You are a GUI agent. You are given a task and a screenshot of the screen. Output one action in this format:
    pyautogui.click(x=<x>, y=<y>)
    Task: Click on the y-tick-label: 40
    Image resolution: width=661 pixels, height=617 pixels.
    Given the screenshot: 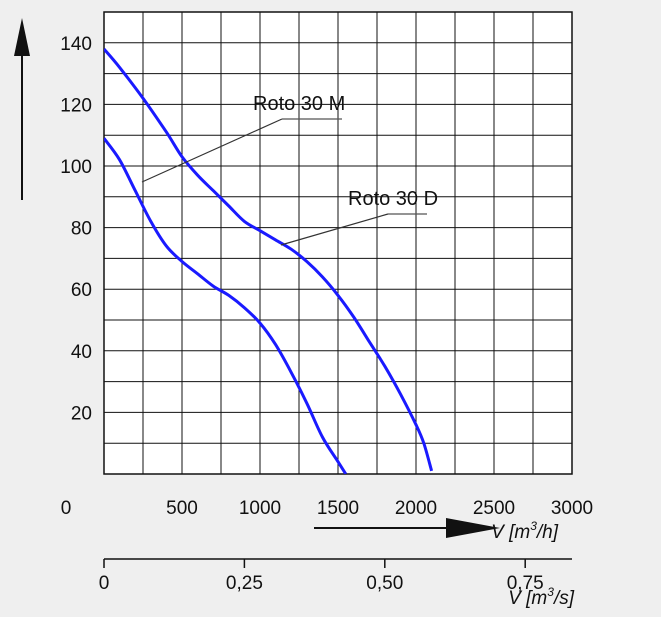 What is the action you would take?
    pyautogui.click(x=81, y=352)
    